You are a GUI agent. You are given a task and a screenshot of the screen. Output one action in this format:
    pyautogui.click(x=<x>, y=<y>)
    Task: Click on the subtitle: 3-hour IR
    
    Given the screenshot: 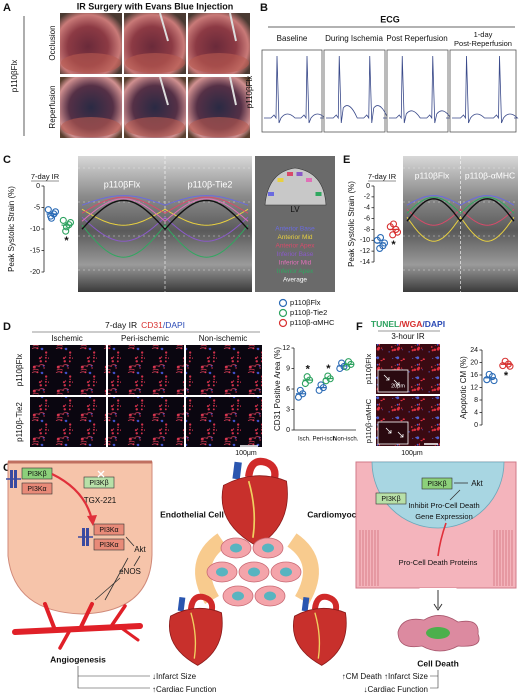 What is the action you would take?
    pyautogui.click(x=408, y=336)
    